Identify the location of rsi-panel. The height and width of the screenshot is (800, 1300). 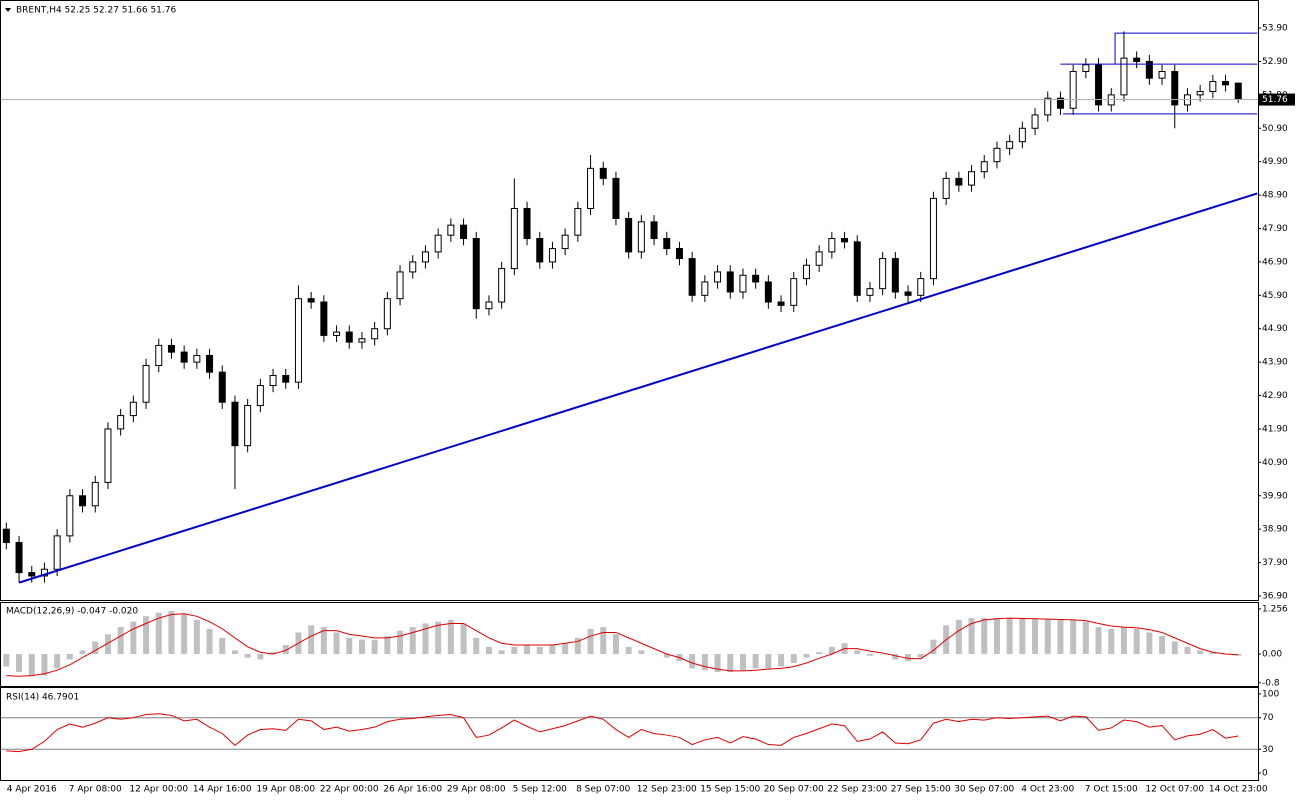
(629, 734).